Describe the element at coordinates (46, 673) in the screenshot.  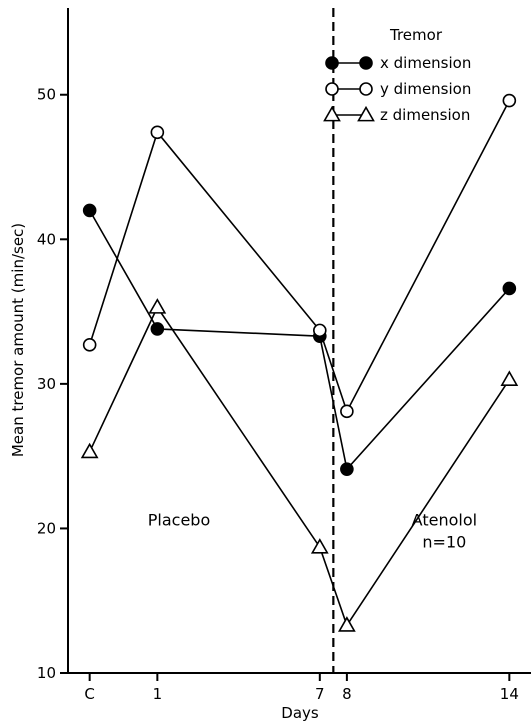
I see `y-tick-label: 10` at that location.